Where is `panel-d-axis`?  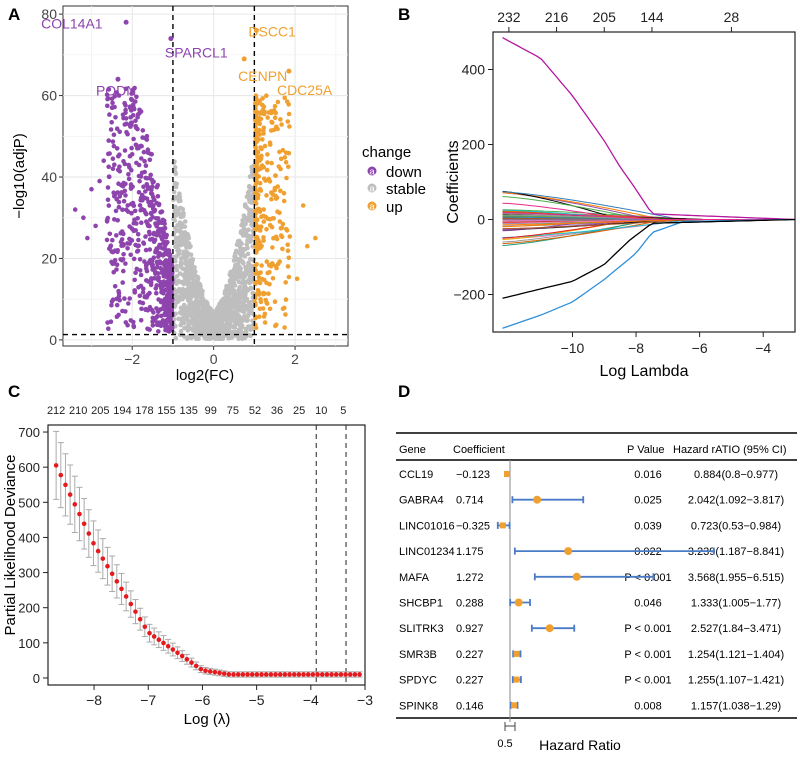
panel-d-axis is located at coordinates (510, 726).